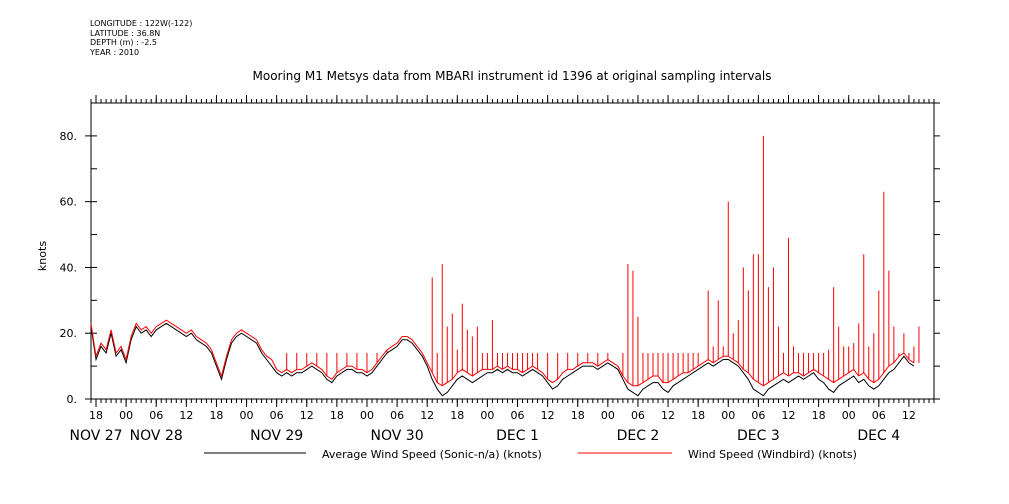  I want to click on latitude-text: LATITUDE : 36.8N, so click(125, 33).